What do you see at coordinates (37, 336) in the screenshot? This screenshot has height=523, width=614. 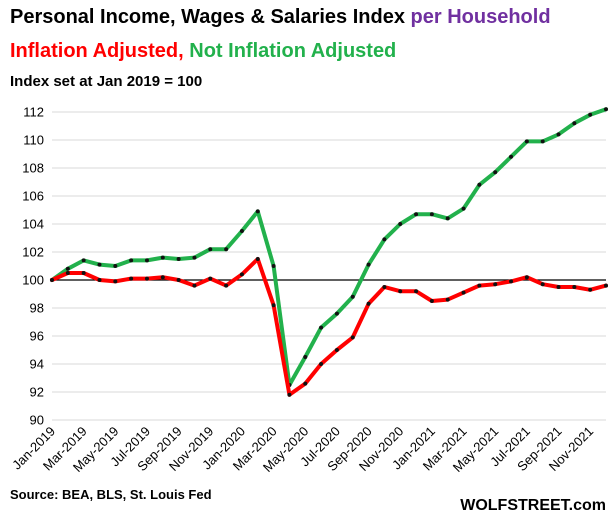 I see `y-tick-label: 96` at bounding box center [37, 336].